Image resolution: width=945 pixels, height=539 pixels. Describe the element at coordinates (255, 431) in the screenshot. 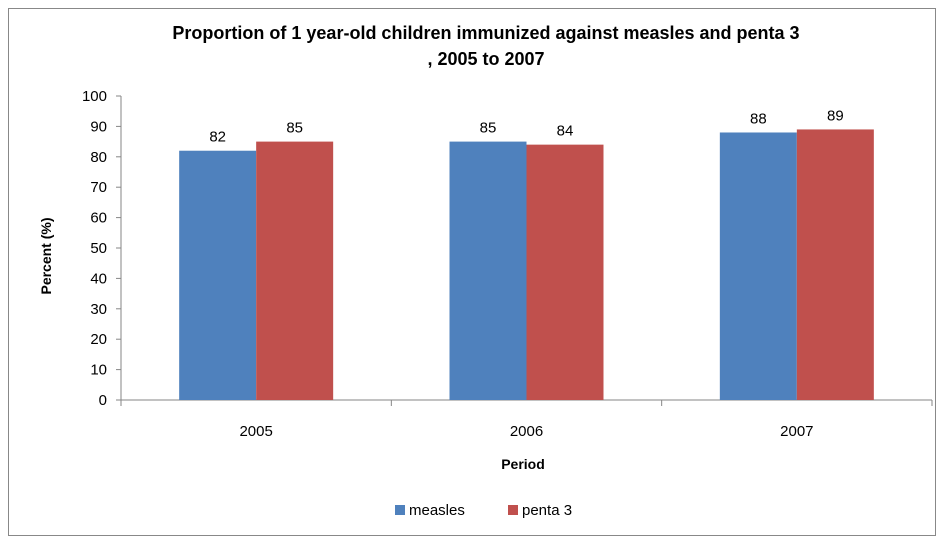

I see `x-tick-label: 2005` at that location.